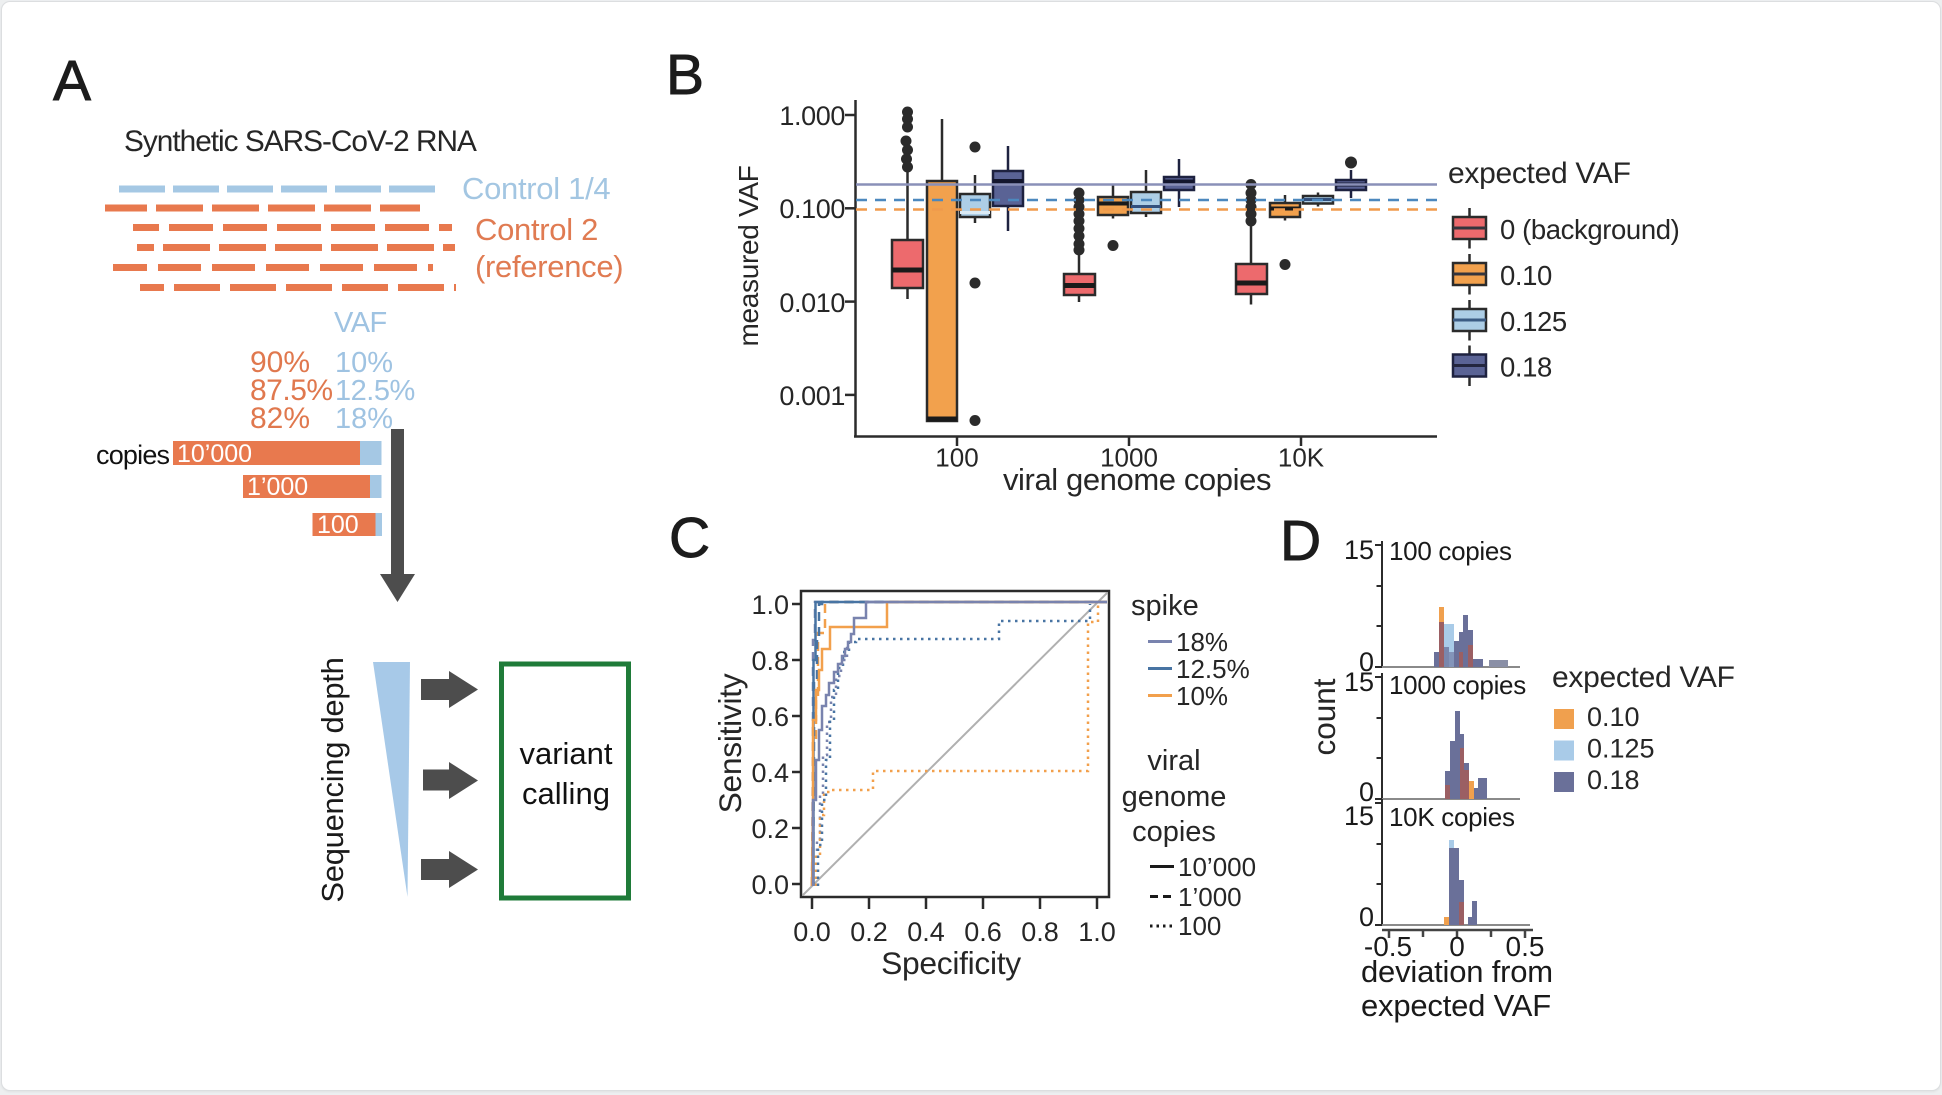  Describe the element at coordinates (730, 743) in the screenshot. I see `svg-text: Sensitivity` at that location.